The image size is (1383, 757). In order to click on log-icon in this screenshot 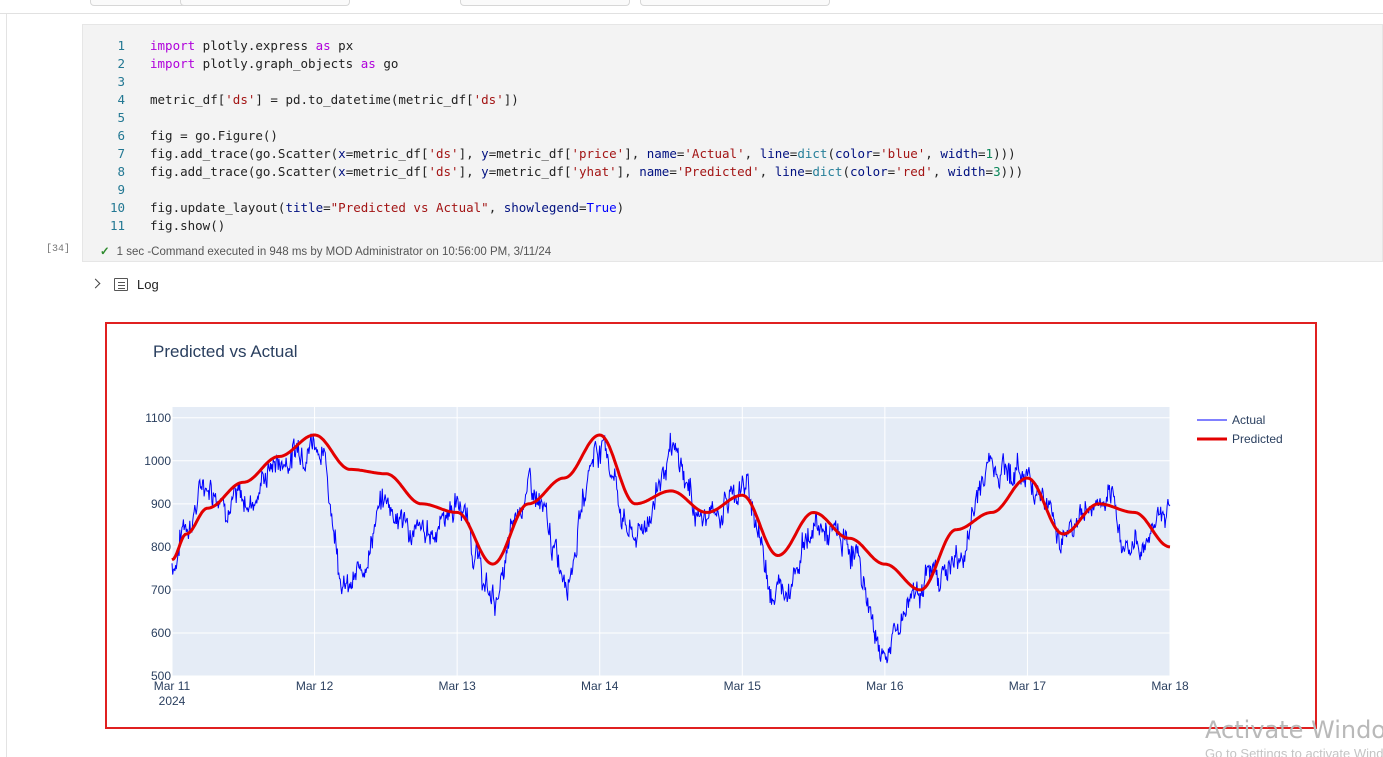, I will do `click(121, 284)`.